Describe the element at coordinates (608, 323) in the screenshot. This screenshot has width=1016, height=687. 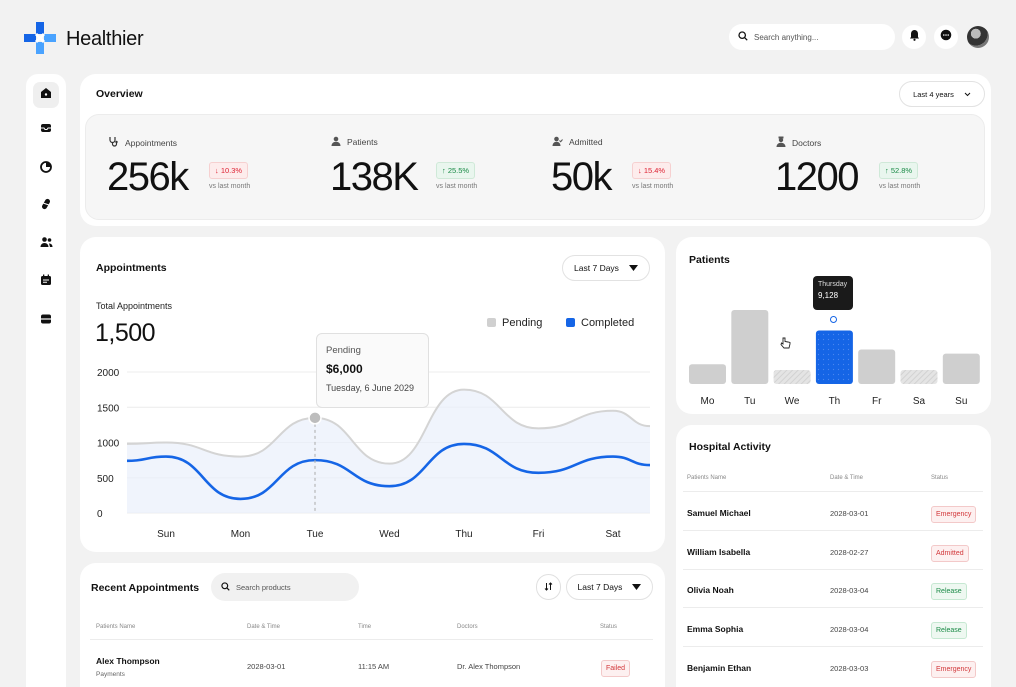
I see `legend-label: Completed` at that location.